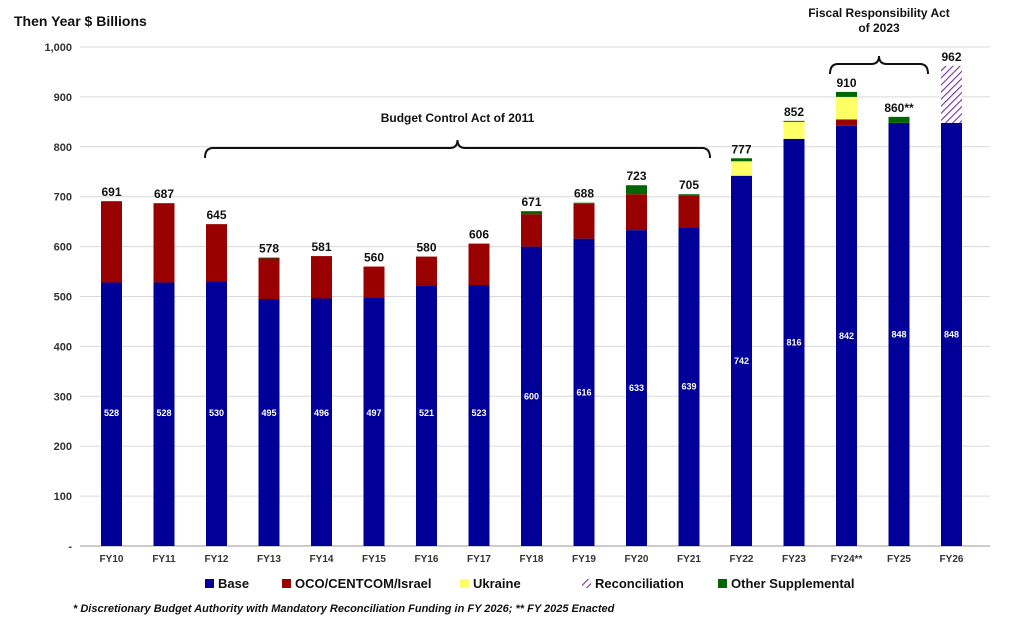 The image size is (1022, 627). I want to click on x-tick-label: FY23, so click(794, 559).